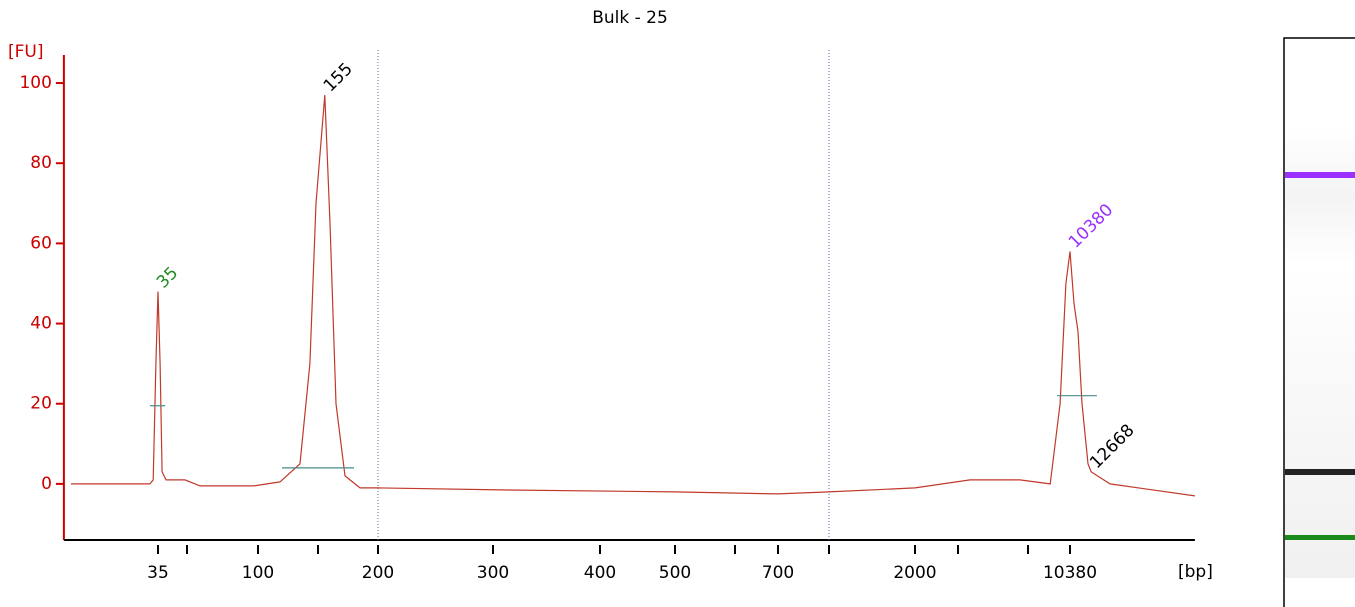  What do you see at coordinates (630, 18) in the screenshot?
I see `chart-title: Bulk - 25` at bounding box center [630, 18].